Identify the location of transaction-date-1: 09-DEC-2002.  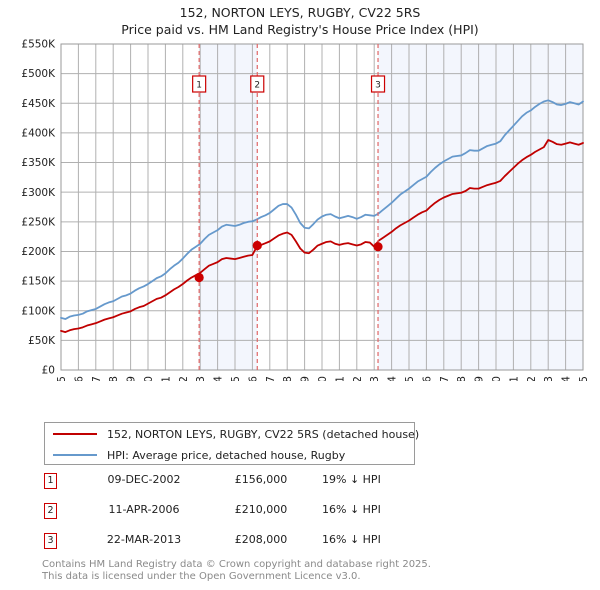
(144, 479).